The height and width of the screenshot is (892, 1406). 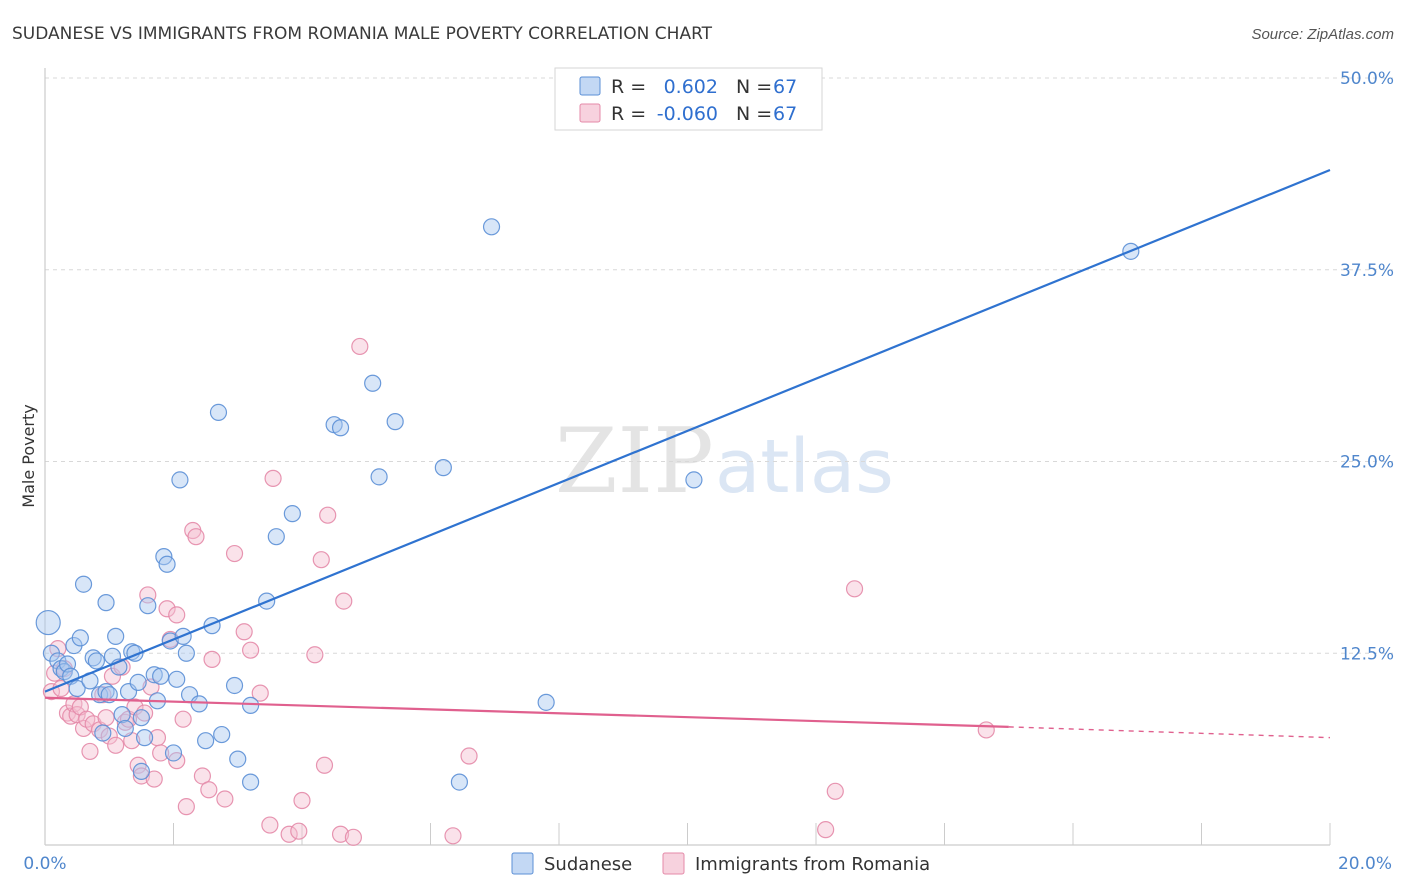 What do you see at coordinates (1367, 654) in the screenshot?
I see `y-tick-label-0: 12.5%` at bounding box center [1367, 654].